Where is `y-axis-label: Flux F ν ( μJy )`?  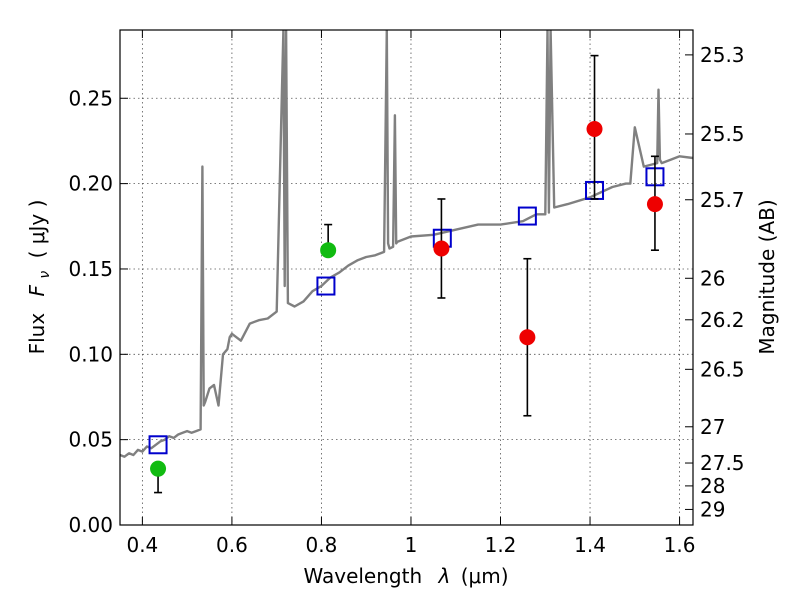
y-axis-label: Flux F ν ( μJy ) is located at coordinates (39, 277).